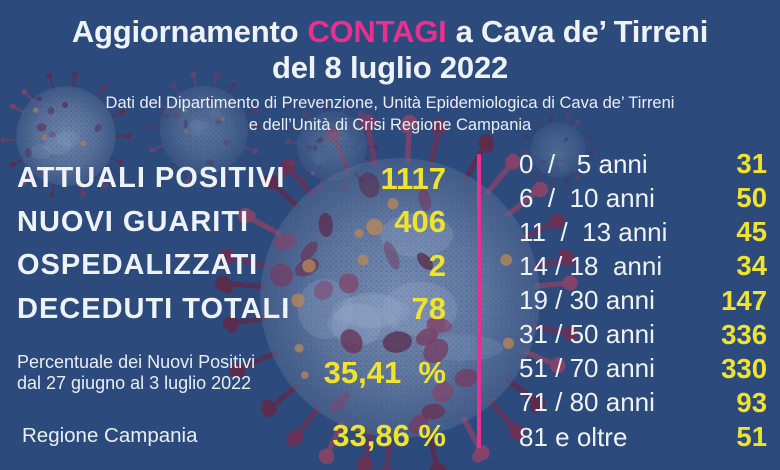 The width and height of the screenshot is (780, 470). I want to click on age-row: 19 / 30 anni 147, so click(643, 301).